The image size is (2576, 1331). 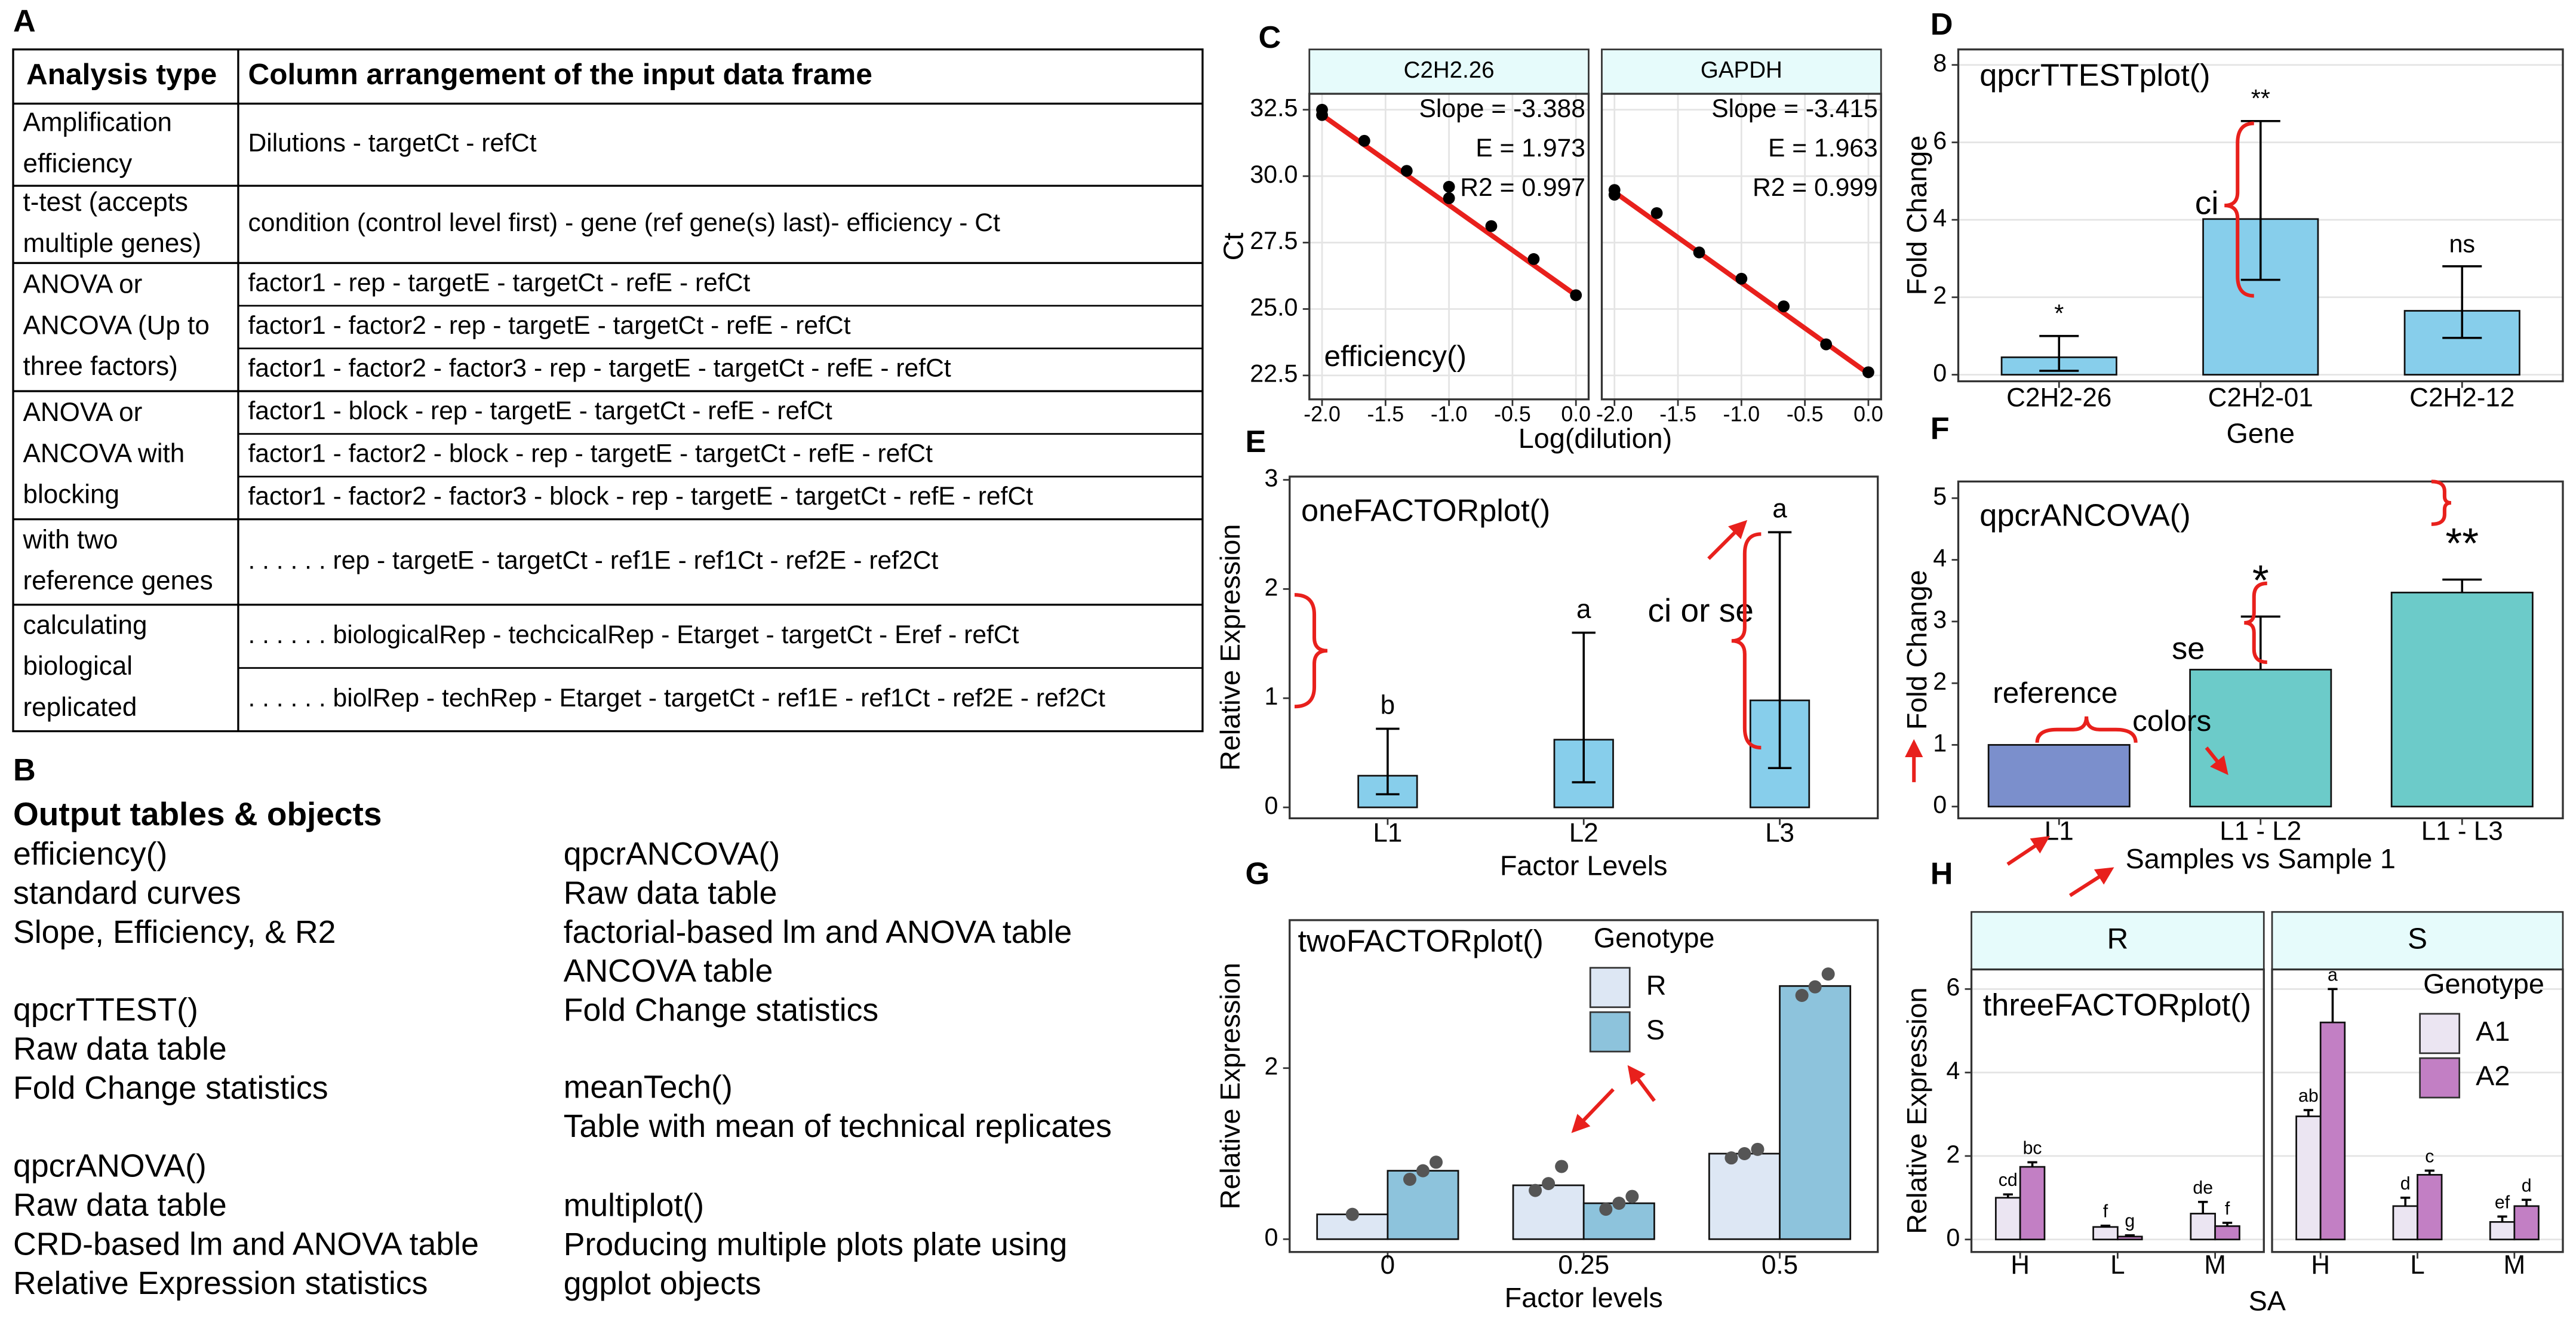 I want to click on analysis-type: t-test (accepts, so click(x=106, y=202).